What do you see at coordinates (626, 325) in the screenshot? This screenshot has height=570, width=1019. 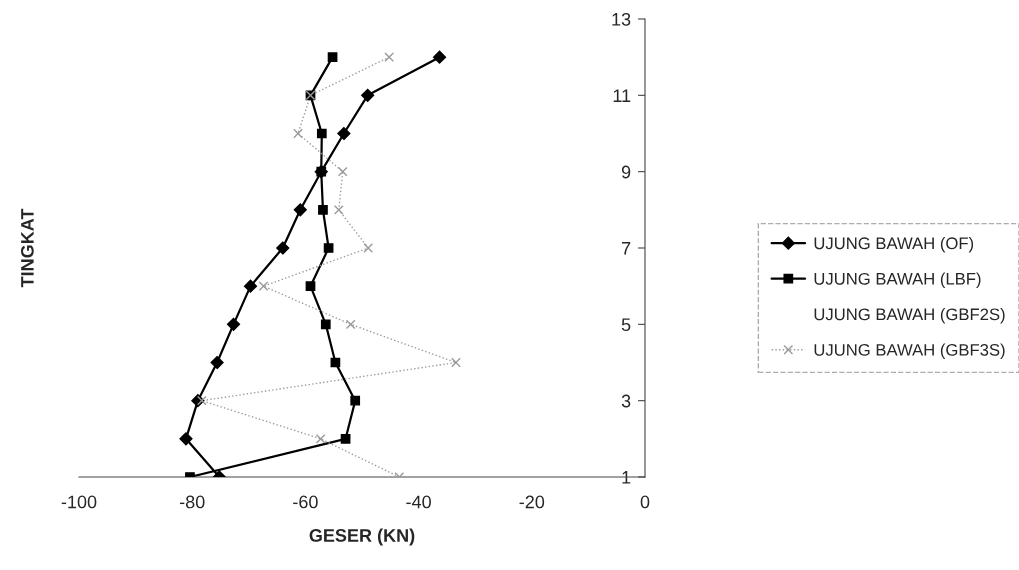 I see `y-tick-label: 5` at bounding box center [626, 325].